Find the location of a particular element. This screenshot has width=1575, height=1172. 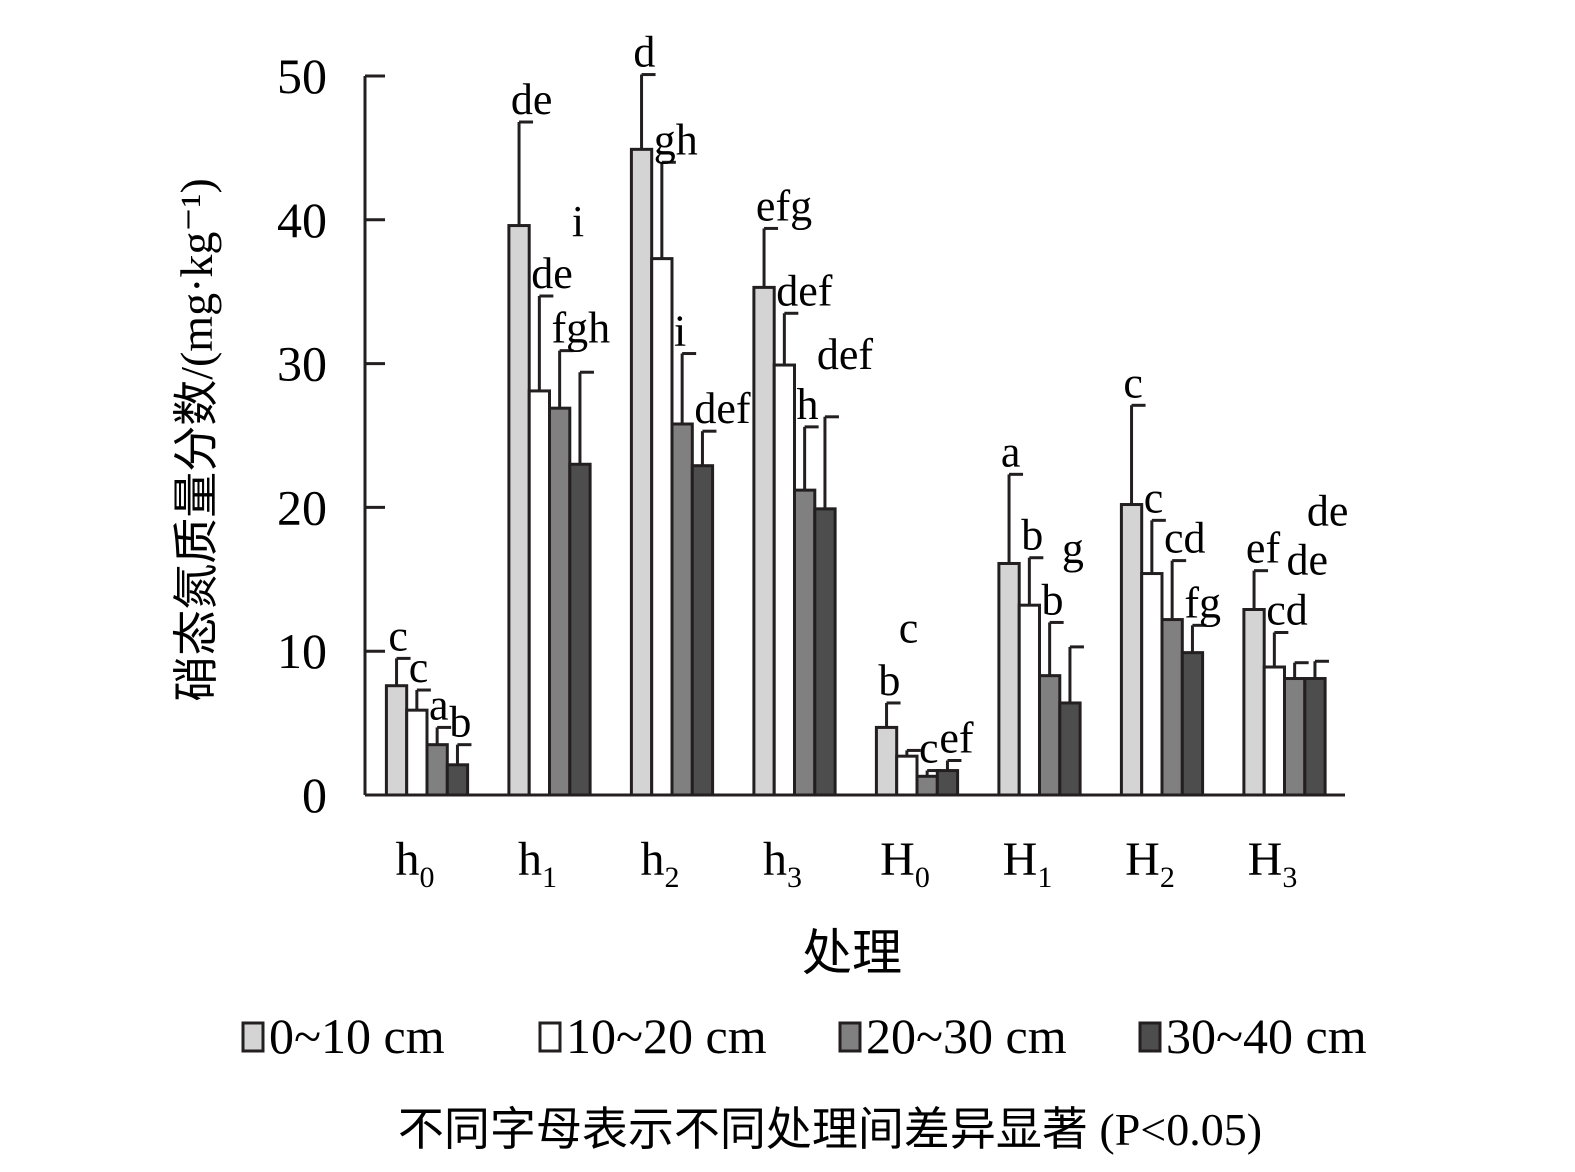

significance-letter: d is located at coordinates (644, 52).